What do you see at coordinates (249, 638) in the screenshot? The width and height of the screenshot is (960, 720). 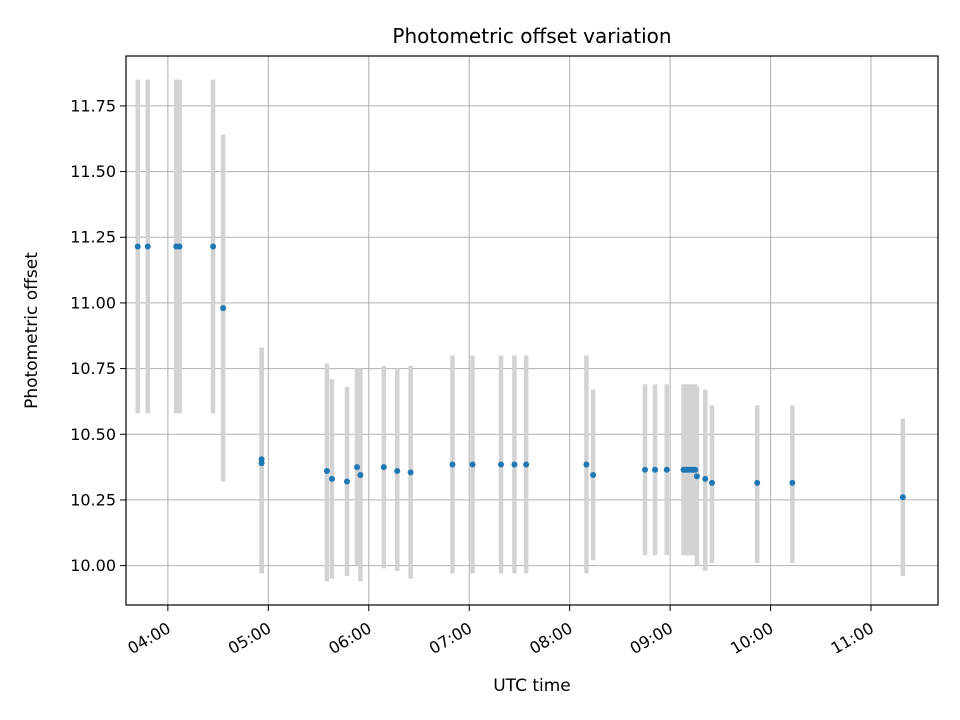 I see `x-tick-label: 05:00` at bounding box center [249, 638].